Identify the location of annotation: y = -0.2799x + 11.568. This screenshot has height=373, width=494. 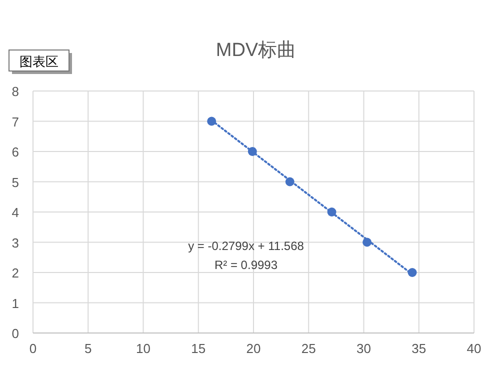
(246, 246).